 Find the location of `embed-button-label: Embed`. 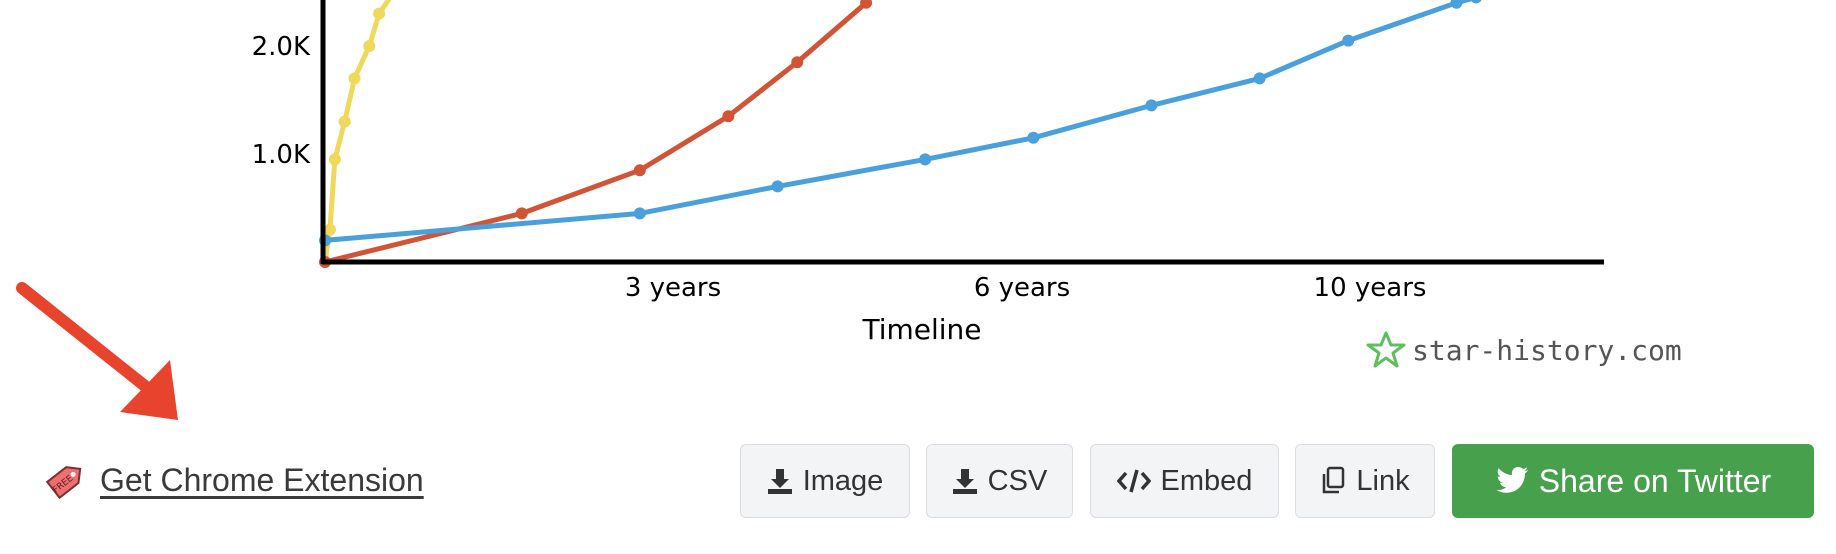

embed-button-label: Embed is located at coordinates (1206, 480).